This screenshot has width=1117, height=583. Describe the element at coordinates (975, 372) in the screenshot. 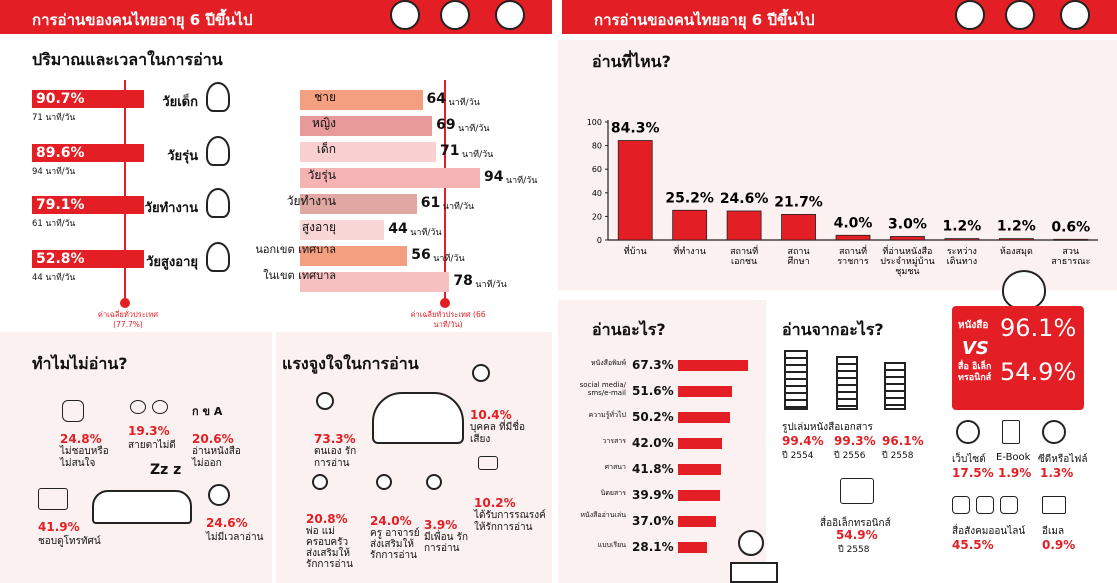

I see `vs-elec-label: สื่อ อิเล็ก ทรอนิกส์` at that location.